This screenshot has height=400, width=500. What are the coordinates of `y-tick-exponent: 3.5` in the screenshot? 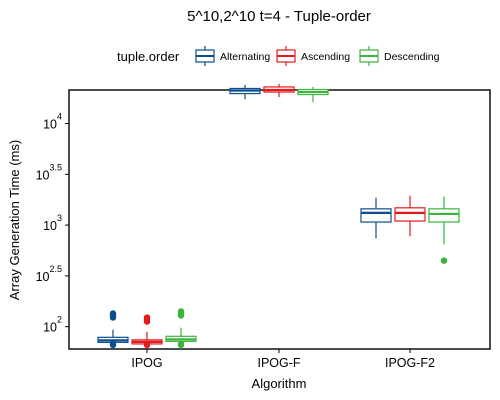 It's located at (55, 167).